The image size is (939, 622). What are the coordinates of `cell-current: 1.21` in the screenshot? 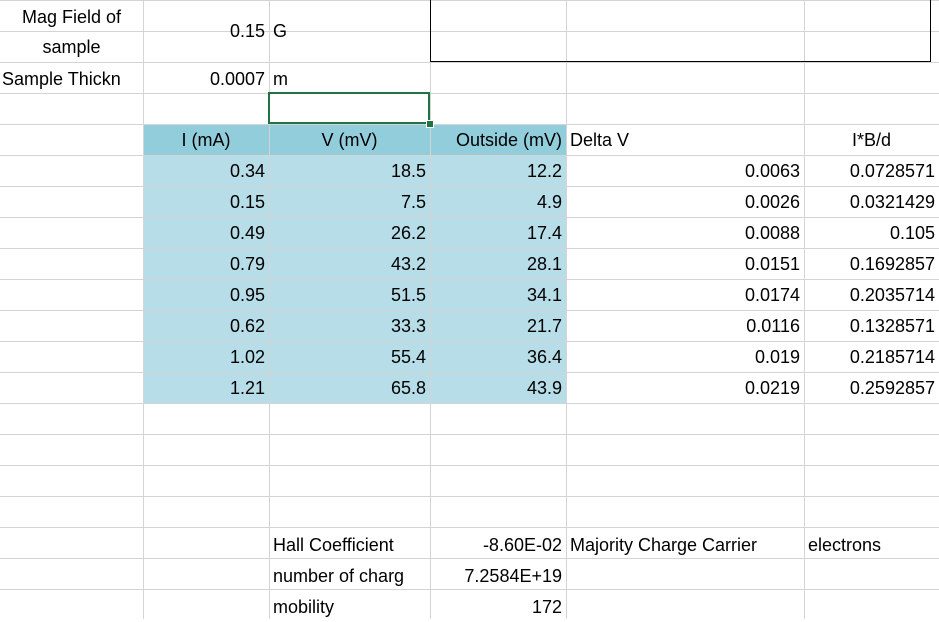 It's located at (247, 388).